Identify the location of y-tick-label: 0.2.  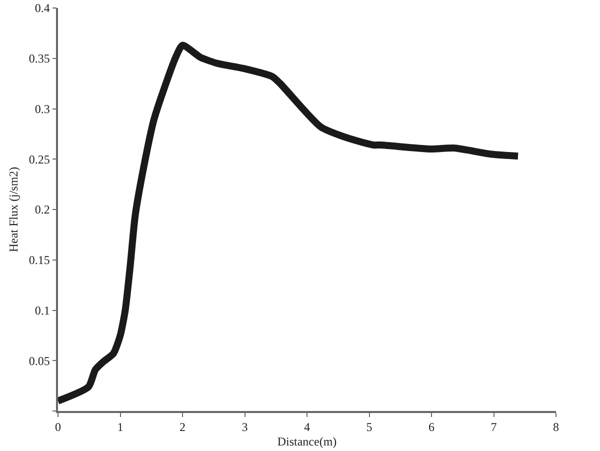
(42, 209).